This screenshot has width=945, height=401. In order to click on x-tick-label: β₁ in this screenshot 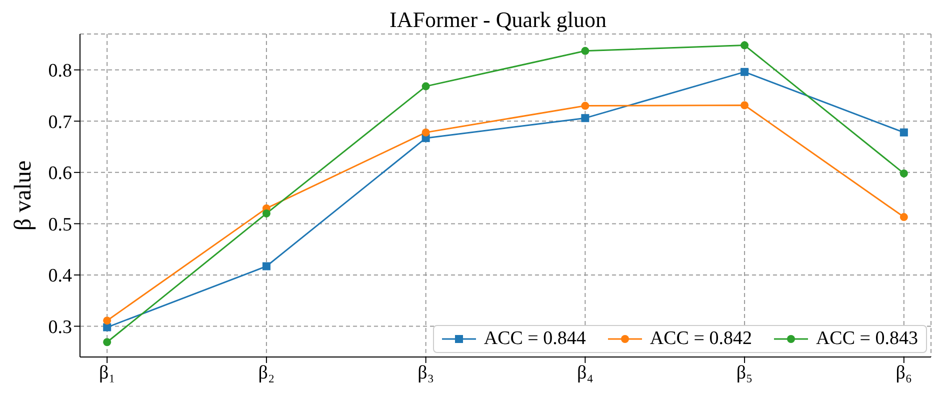, I will do `click(107, 373)`.